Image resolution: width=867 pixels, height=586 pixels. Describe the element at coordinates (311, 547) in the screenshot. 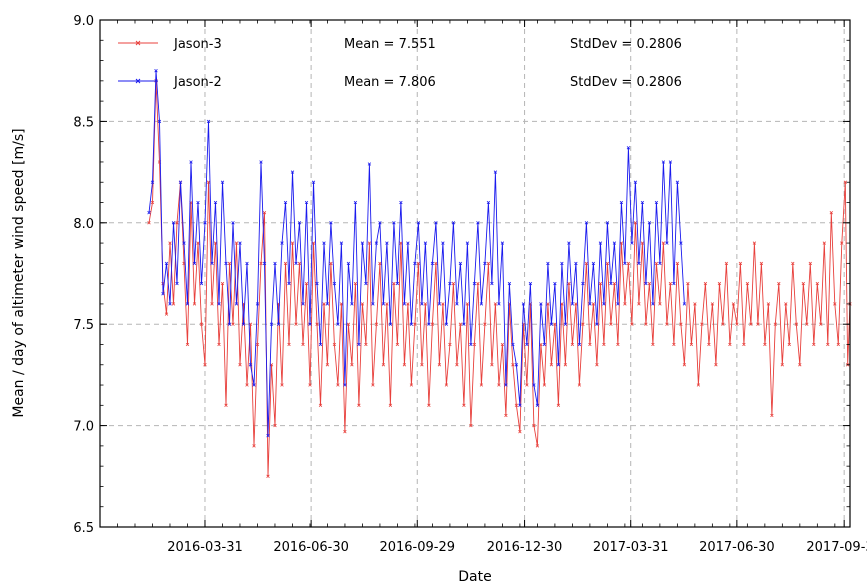

I see `x-tick-label: 2016-06-30` at that location.